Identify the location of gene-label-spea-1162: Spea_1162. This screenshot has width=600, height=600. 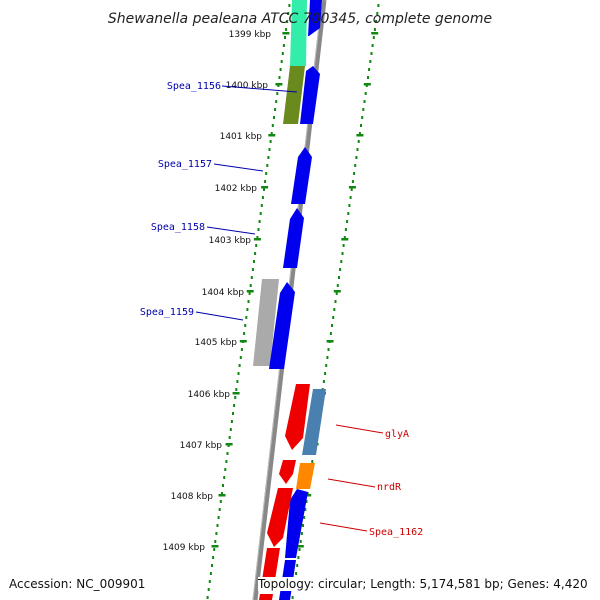
(396, 532).